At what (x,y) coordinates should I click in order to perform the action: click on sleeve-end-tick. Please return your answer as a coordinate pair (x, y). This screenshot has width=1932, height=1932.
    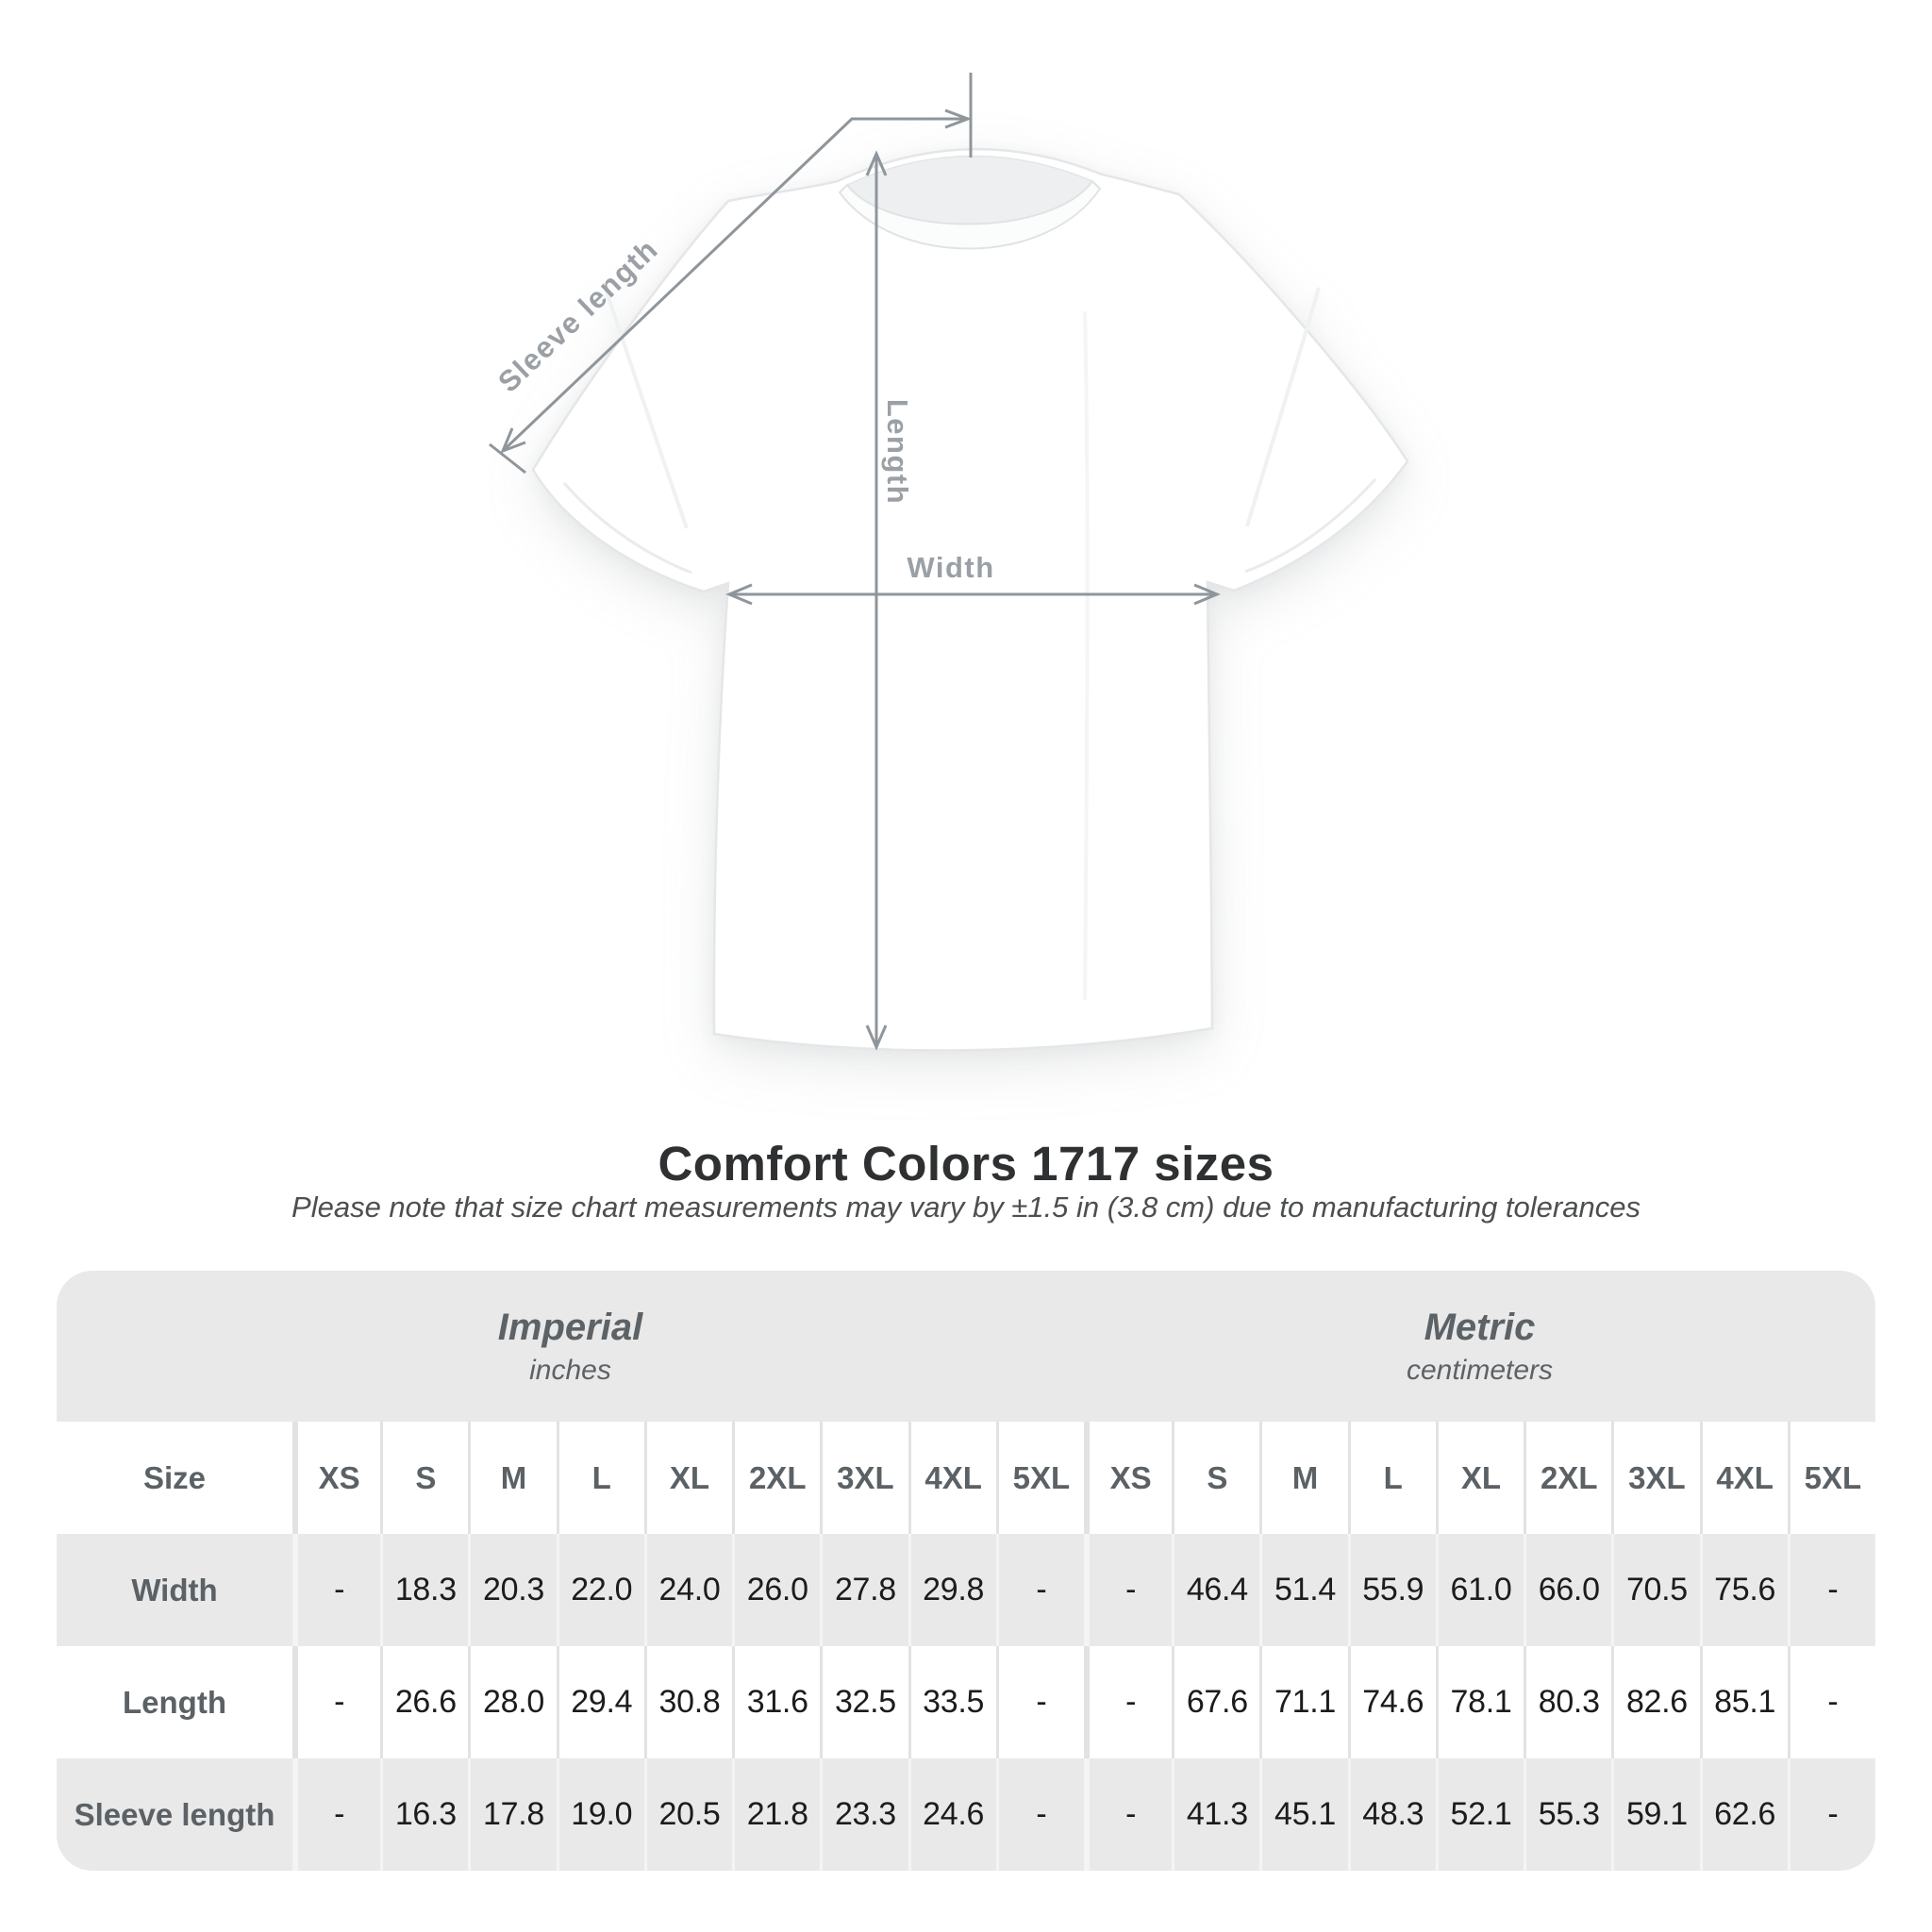
    Looking at the image, I should click on (507, 459).